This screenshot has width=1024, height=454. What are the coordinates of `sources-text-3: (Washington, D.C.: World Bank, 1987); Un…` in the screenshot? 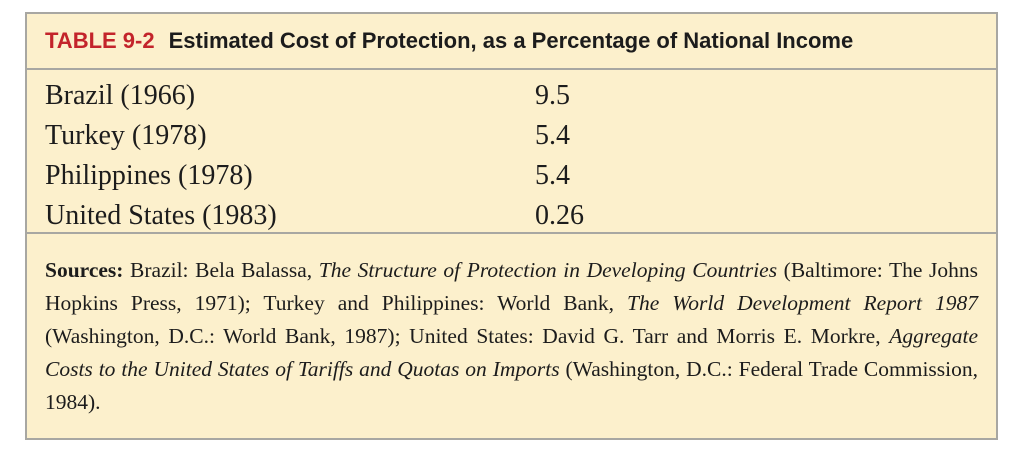 It's located at (467, 336).